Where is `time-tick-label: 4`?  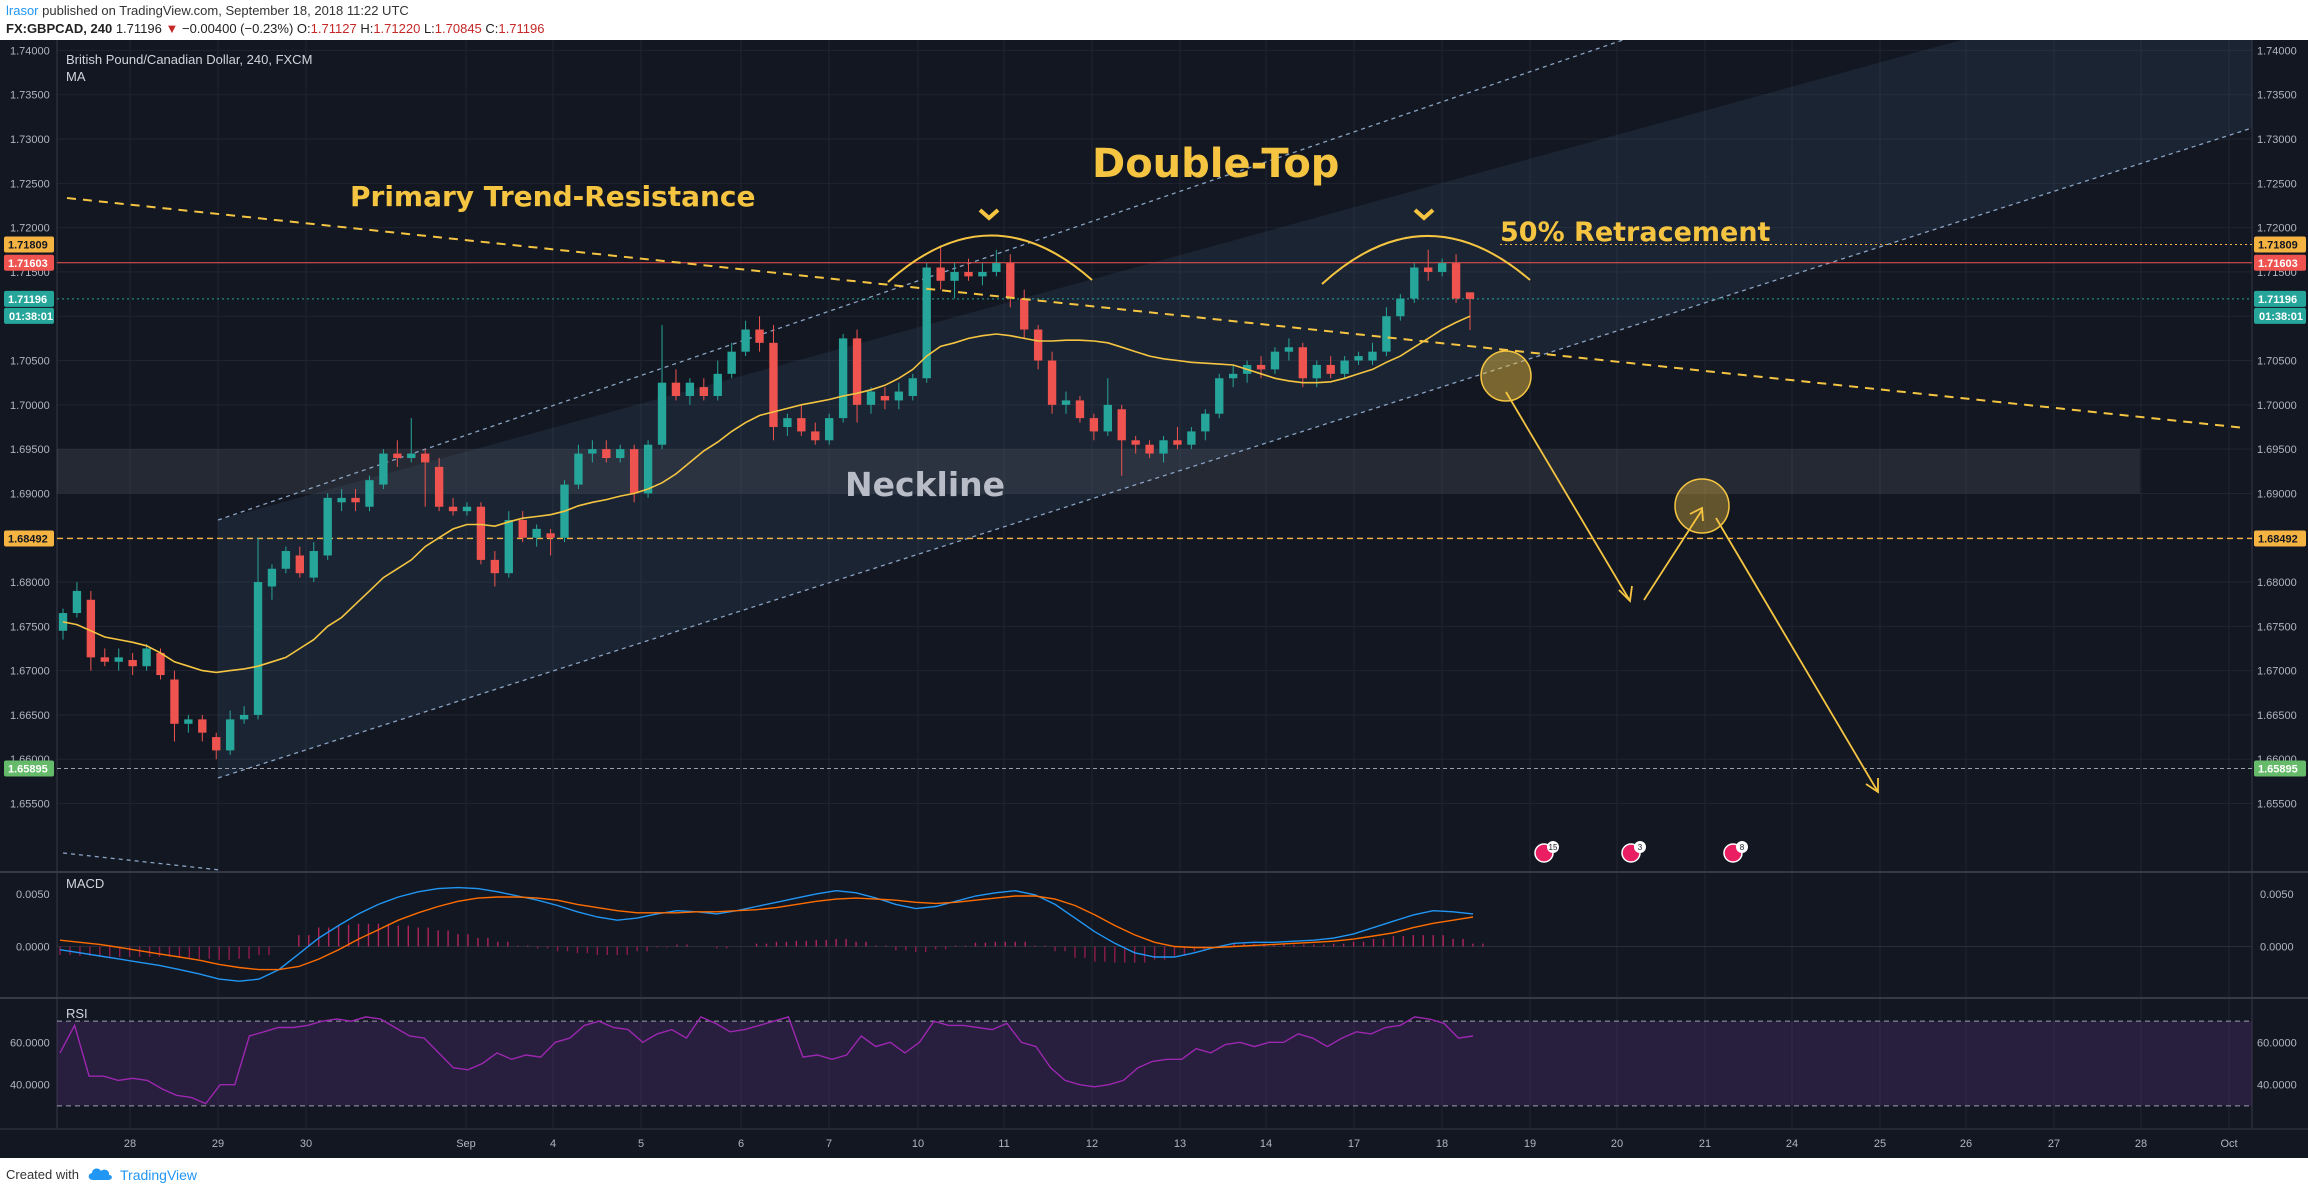 time-tick-label: 4 is located at coordinates (553, 1144).